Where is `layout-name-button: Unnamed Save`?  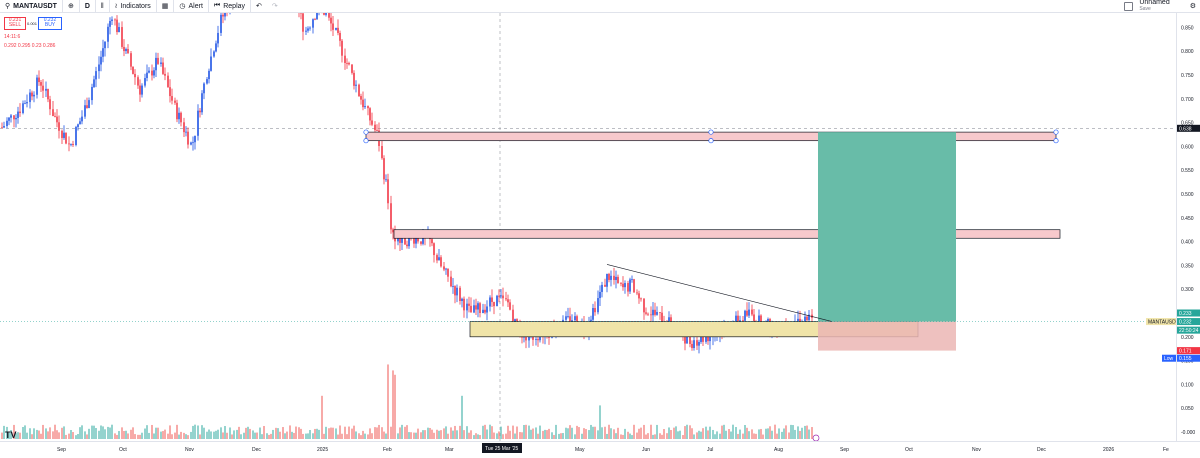
layout-name-button: Unnamed Save is located at coordinates (1154, 6).